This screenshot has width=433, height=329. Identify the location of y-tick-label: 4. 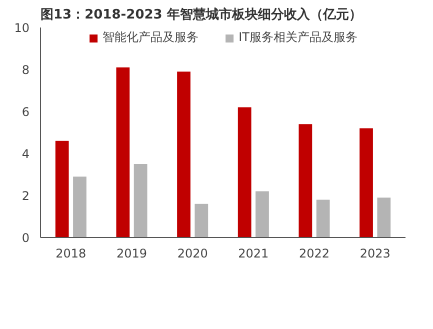
(26, 154).